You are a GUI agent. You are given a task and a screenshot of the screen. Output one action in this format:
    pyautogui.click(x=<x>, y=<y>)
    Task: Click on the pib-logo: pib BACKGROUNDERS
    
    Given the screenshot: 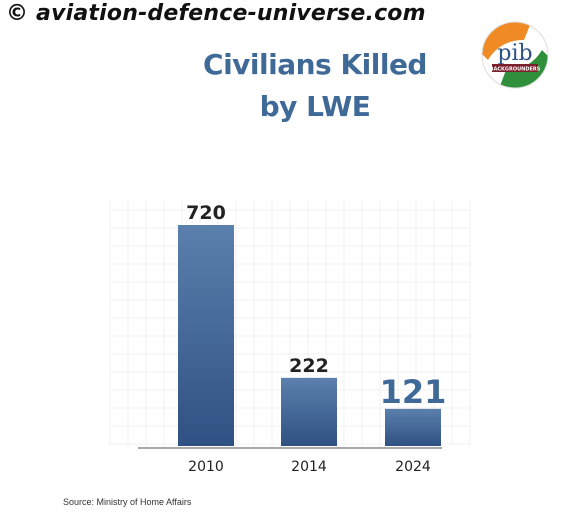 What is the action you would take?
    pyautogui.click(x=515, y=55)
    